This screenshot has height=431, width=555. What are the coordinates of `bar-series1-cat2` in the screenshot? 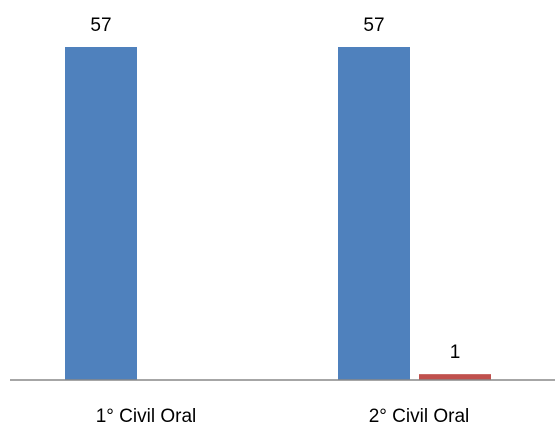 It's located at (374, 213).